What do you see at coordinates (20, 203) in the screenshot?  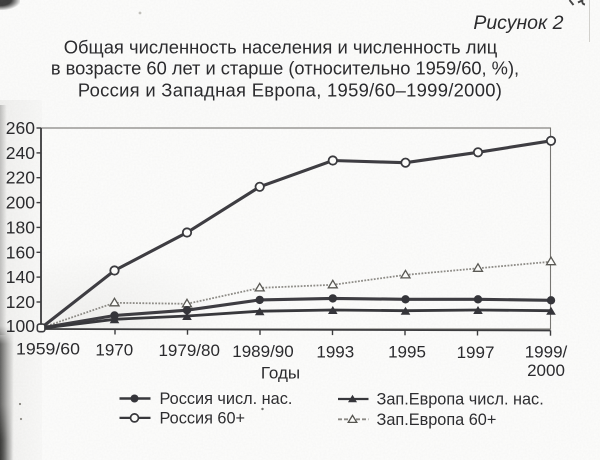 I see `svg-text: 200` at bounding box center [20, 203].